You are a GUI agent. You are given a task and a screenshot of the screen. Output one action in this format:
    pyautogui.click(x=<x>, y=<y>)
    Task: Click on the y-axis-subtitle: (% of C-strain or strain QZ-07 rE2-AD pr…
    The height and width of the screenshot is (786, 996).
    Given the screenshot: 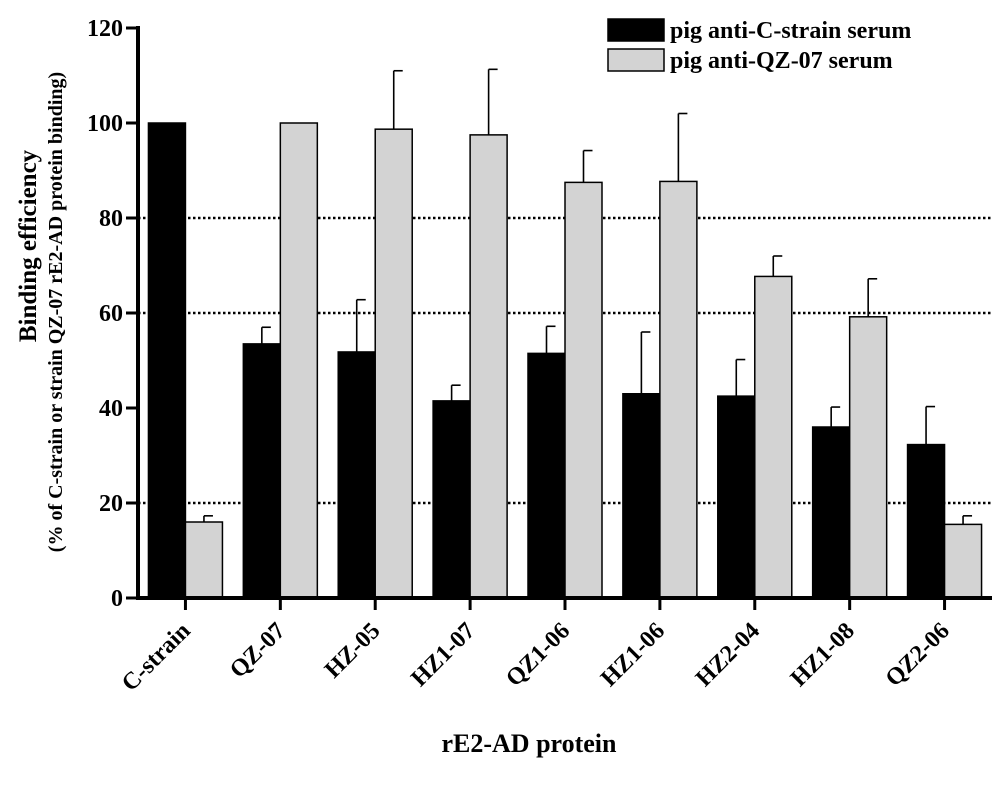 What is the action you would take?
    pyautogui.click(x=56, y=312)
    